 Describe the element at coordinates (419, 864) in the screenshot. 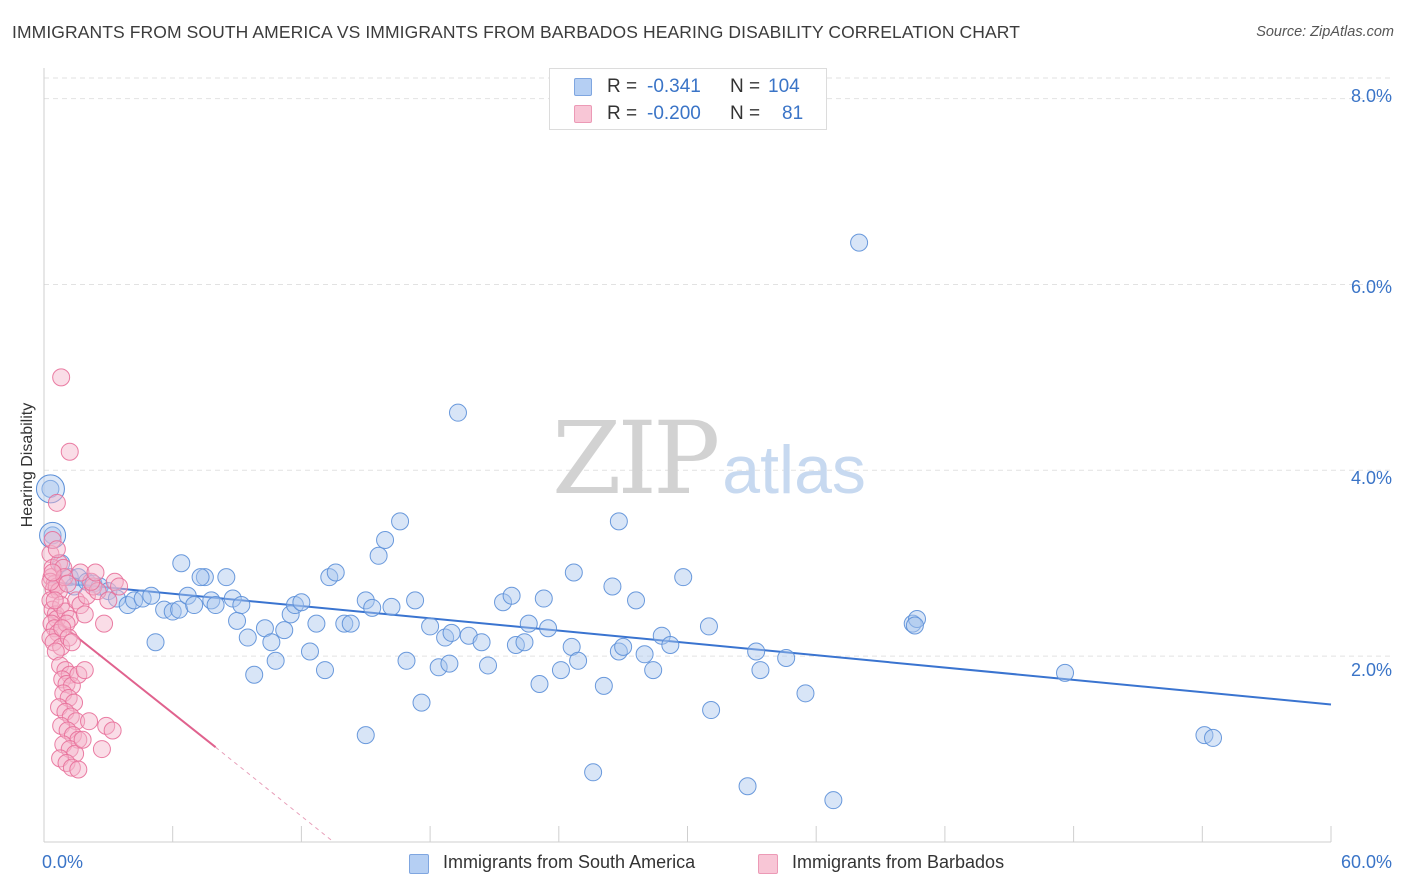

I see `bottom-legend-swatch-blue` at that location.